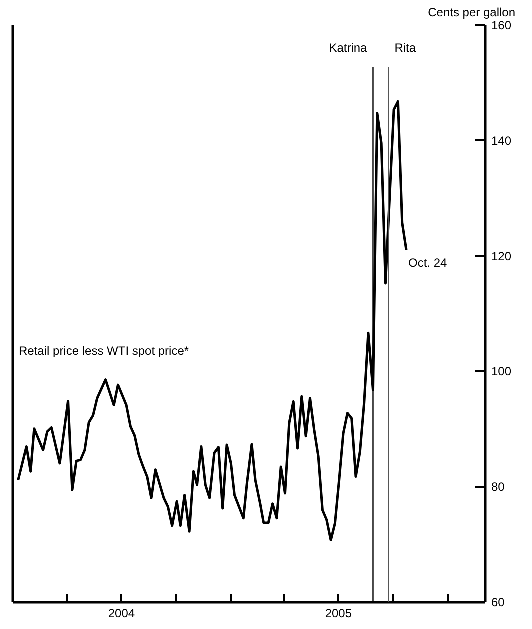  What do you see at coordinates (502, 371) in the screenshot?
I see `y-tick-label: 100` at bounding box center [502, 371].